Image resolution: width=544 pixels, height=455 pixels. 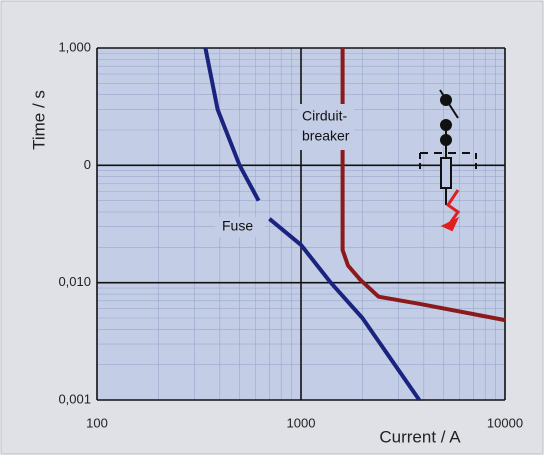 I want to click on series-label: Fuse, so click(x=237, y=226).